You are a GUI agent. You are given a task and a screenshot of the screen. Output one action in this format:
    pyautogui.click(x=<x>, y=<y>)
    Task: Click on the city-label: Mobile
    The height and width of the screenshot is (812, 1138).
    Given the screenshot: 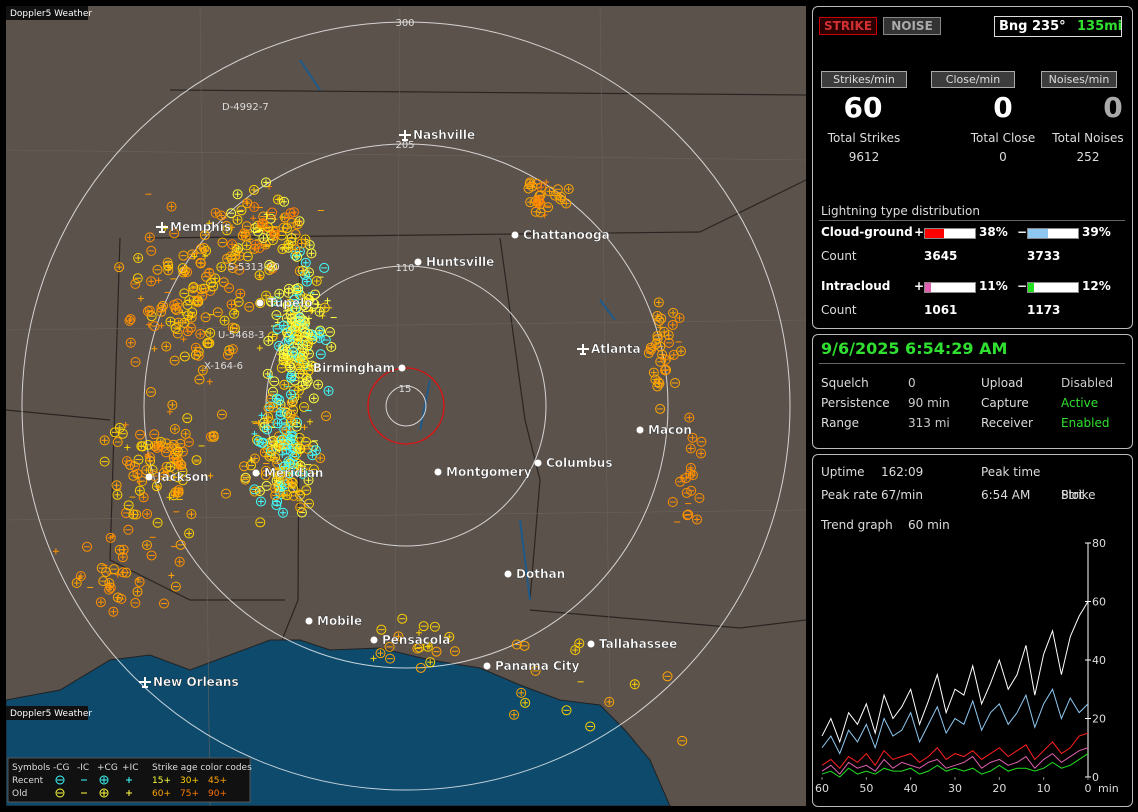 What is the action you would take?
    pyautogui.click(x=339, y=621)
    